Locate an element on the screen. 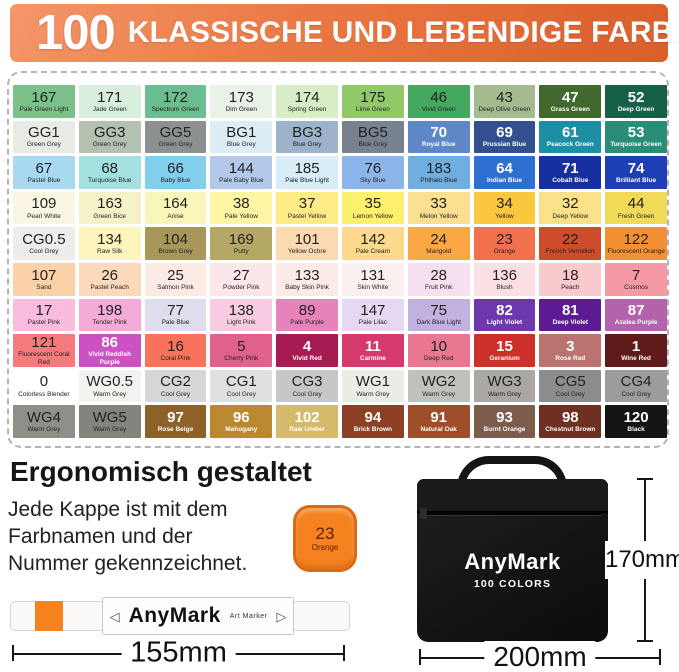  color-swatch-174: 174 Spring Green is located at coordinates (307, 101).